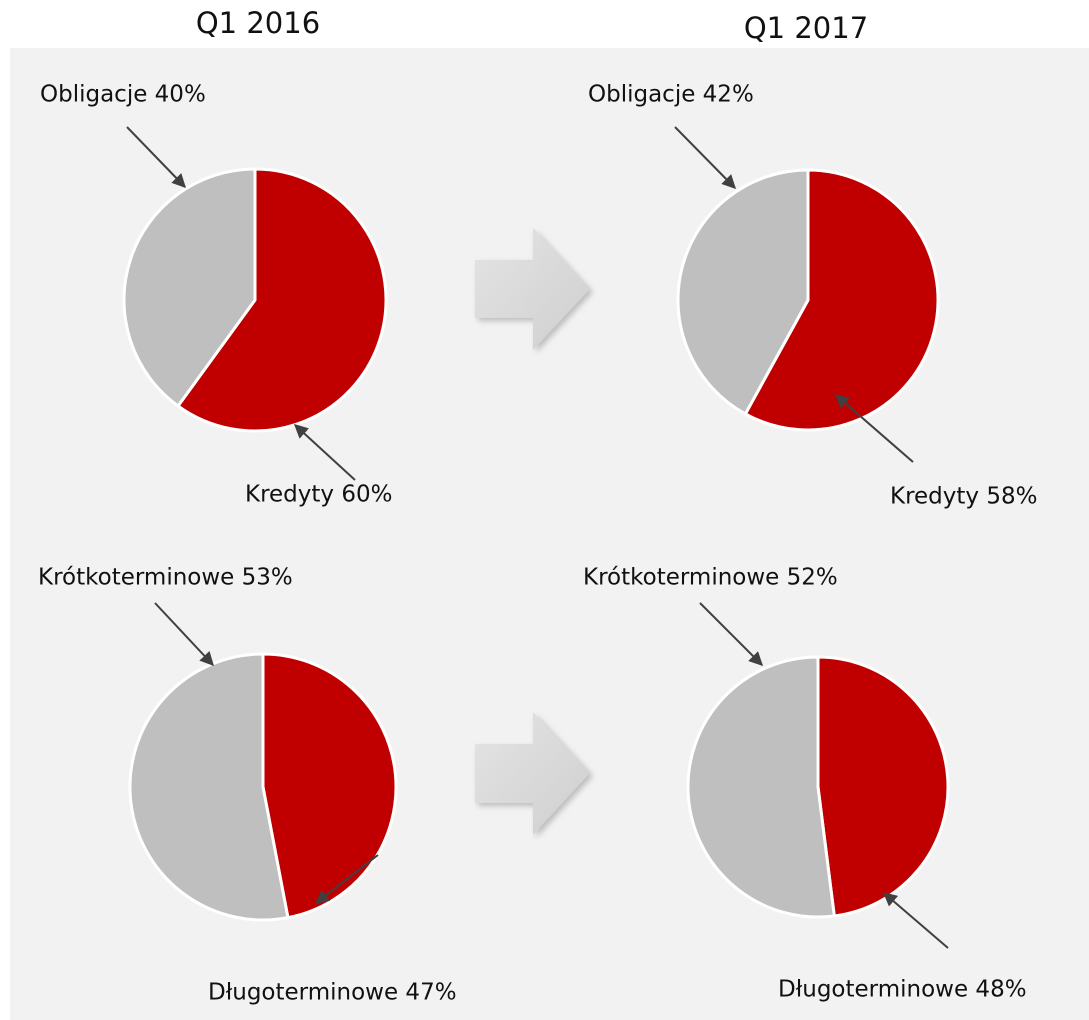 This screenshot has height=1020, width=1089. What do you see at coordinates (710, 578) in the screenshot?
I see `data-label: Krótkoterminowe 52%` at bounding box center [710, 578].